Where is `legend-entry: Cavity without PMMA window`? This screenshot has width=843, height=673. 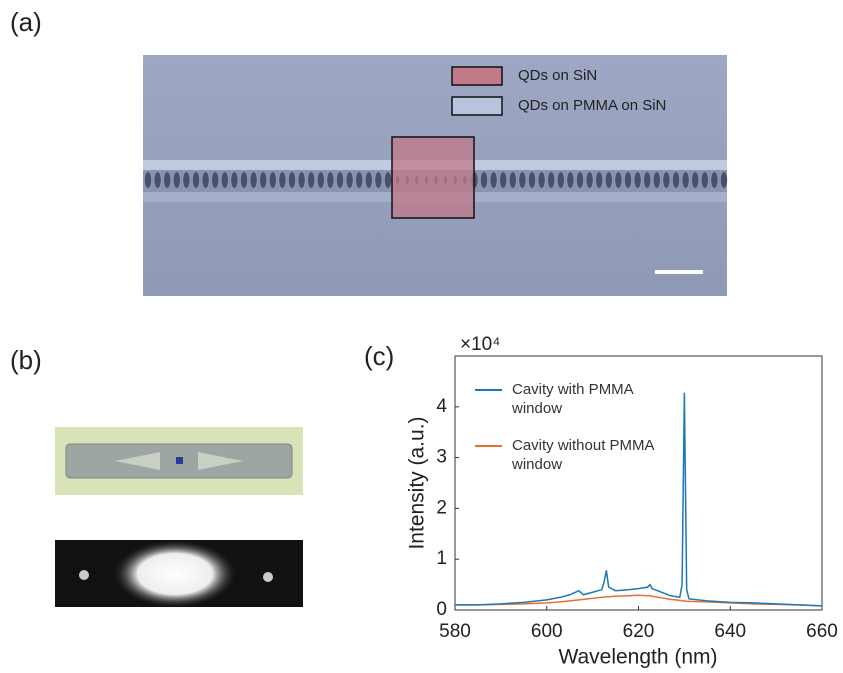
legend-entry: Cavity without PMMA window is located at coordinates (583, 455).